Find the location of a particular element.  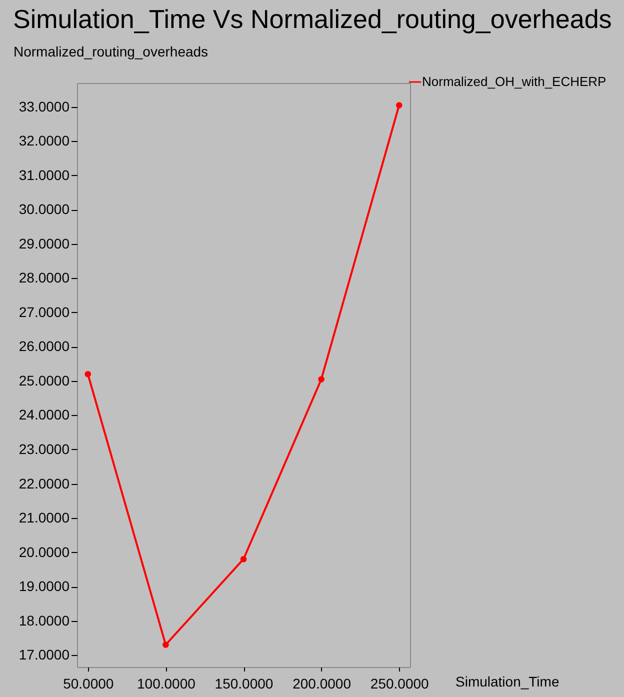

legend-label: Normalized_OH_with_ECHERP is located at coordinates (514, 81).